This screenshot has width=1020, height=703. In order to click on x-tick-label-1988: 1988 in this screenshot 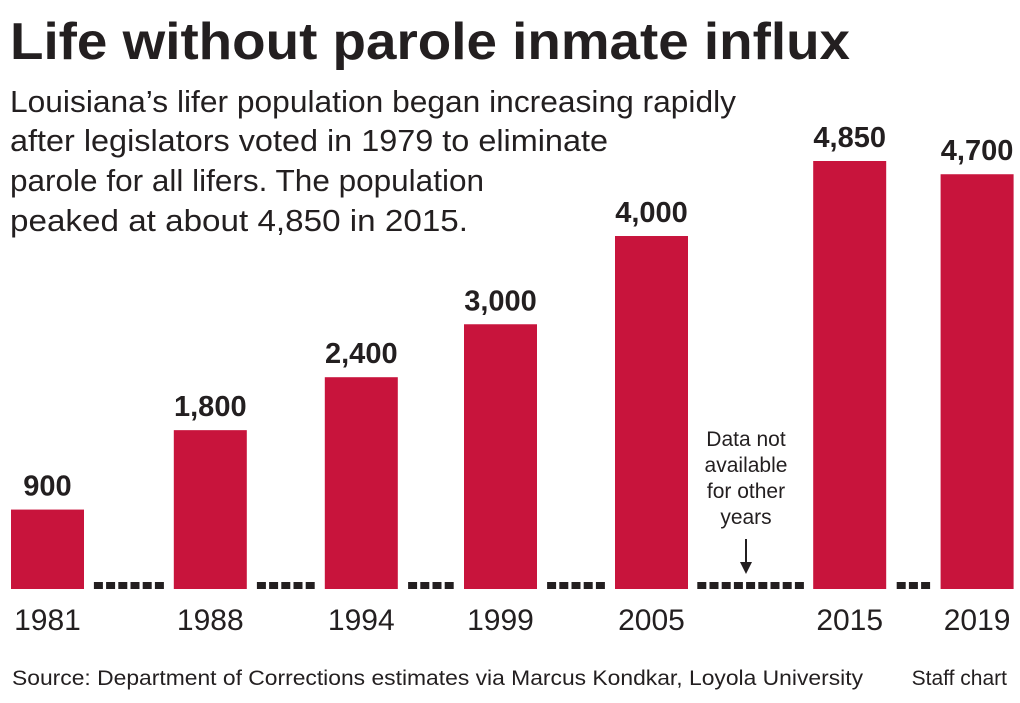, I will do `click(210, 620)`.